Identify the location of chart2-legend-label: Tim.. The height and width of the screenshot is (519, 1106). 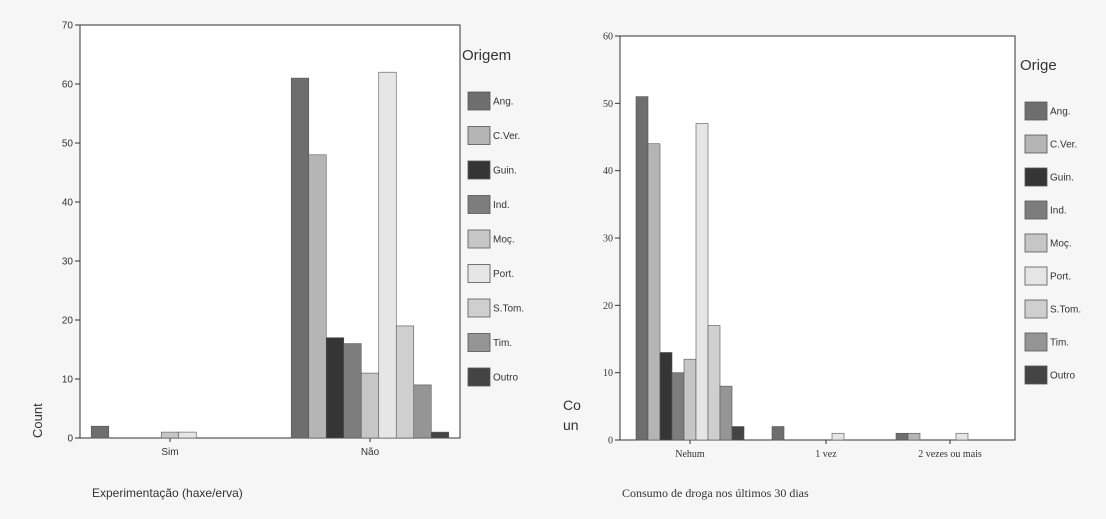
(1059, 343).